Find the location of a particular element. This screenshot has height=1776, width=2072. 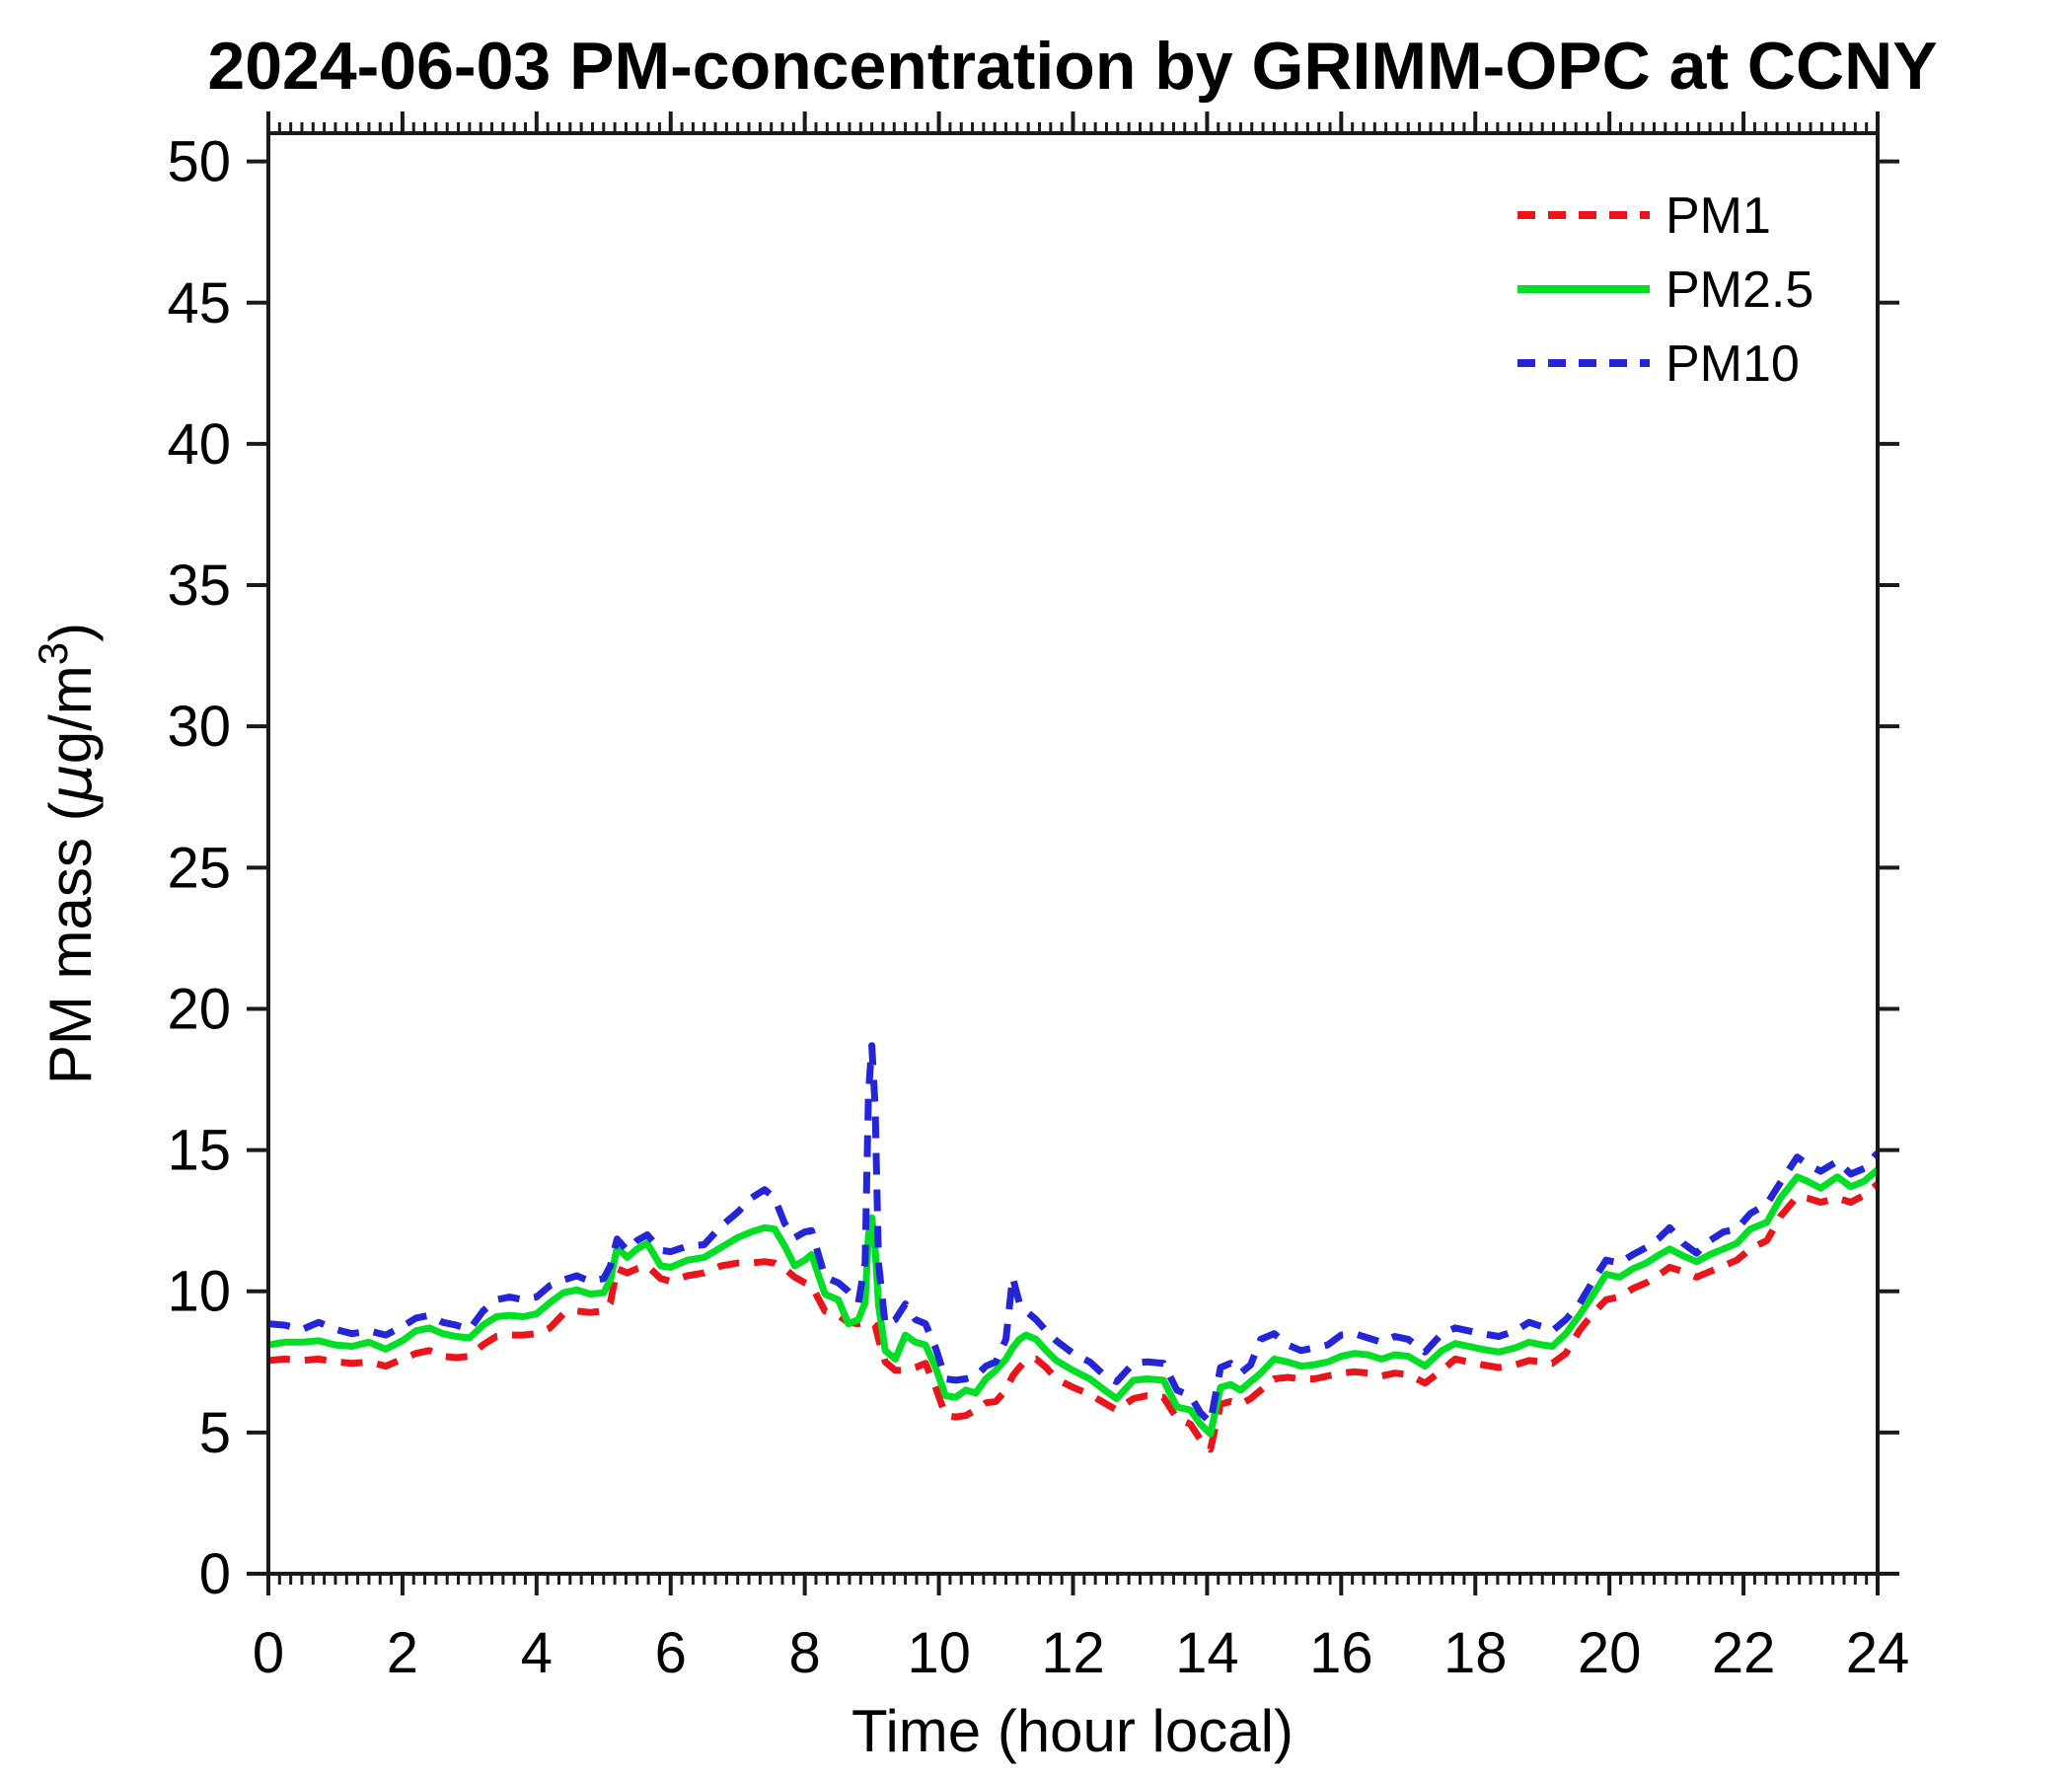

y-tick-label: 50 is located at coordinates (199, 162).